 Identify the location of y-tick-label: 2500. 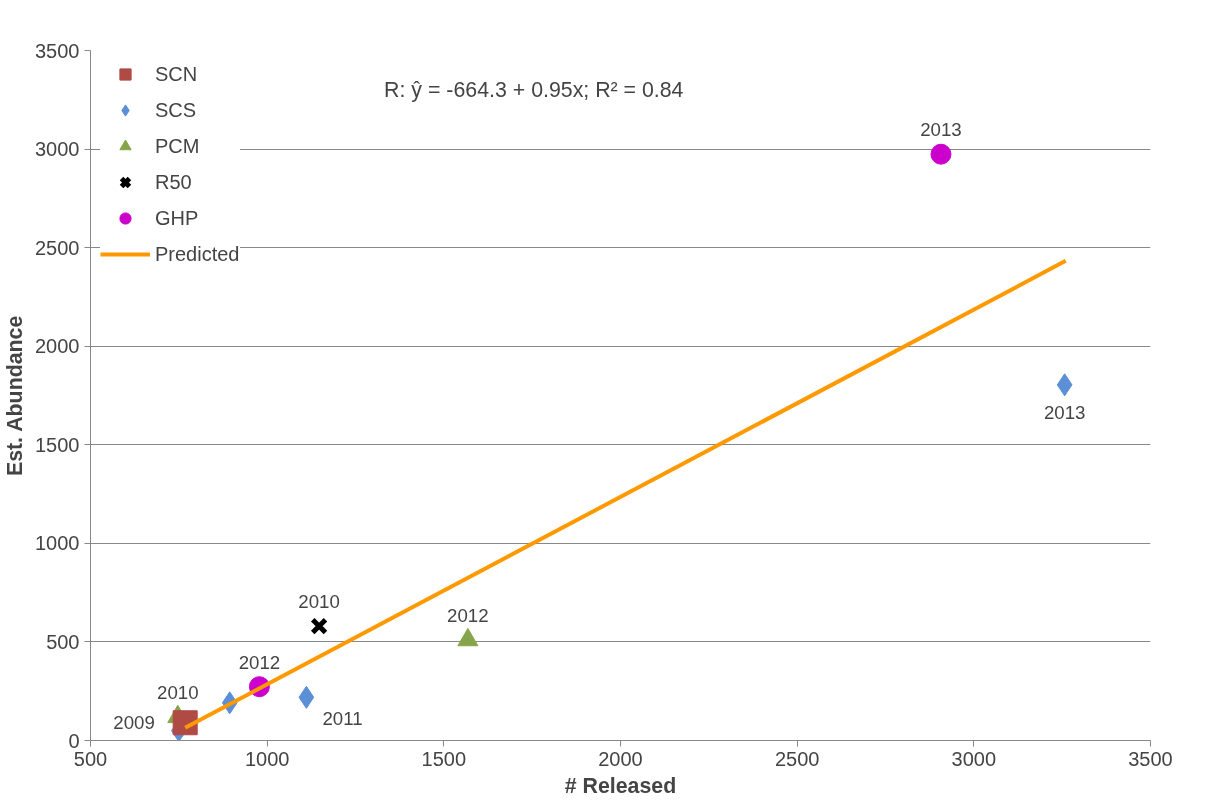
(57, 247).